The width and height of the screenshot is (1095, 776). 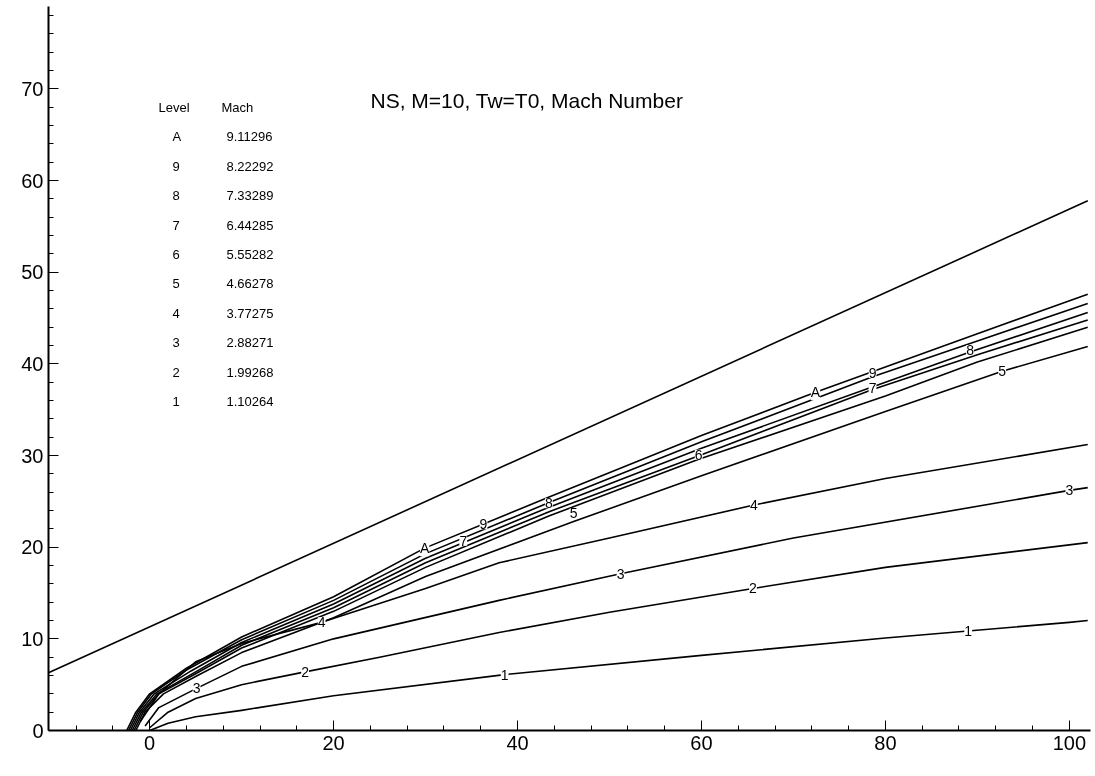 I want to click on text: NS, M=10, Tw=T0, Mach Number, so click(x=526, y=100).